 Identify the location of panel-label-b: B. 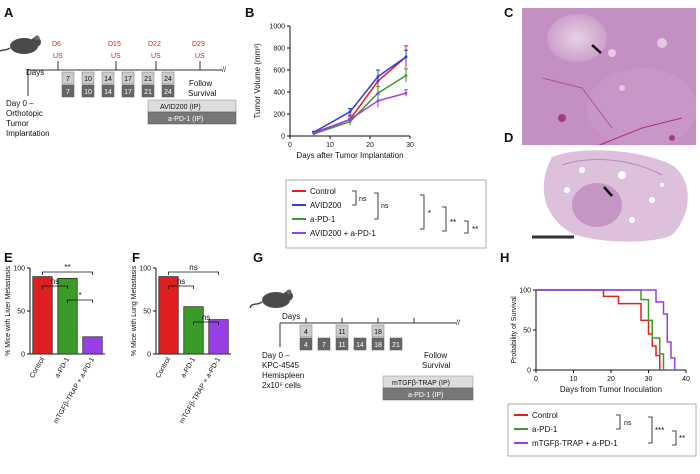
(249, 12).